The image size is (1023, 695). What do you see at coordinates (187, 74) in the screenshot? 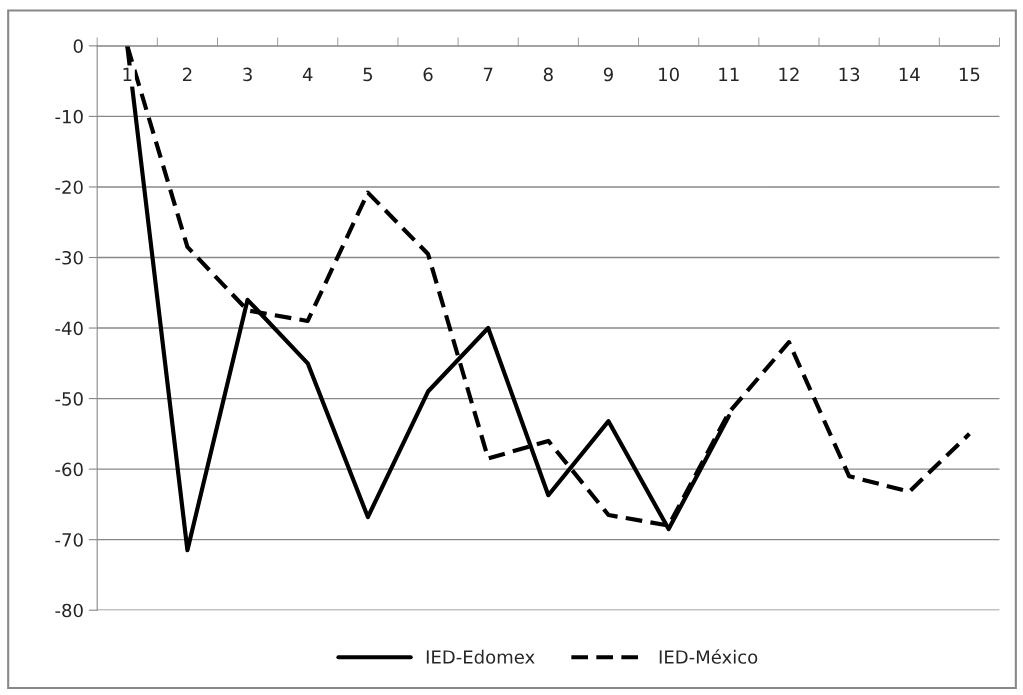
I see `x-tick-label: 2` at bounding box center [187, 74].